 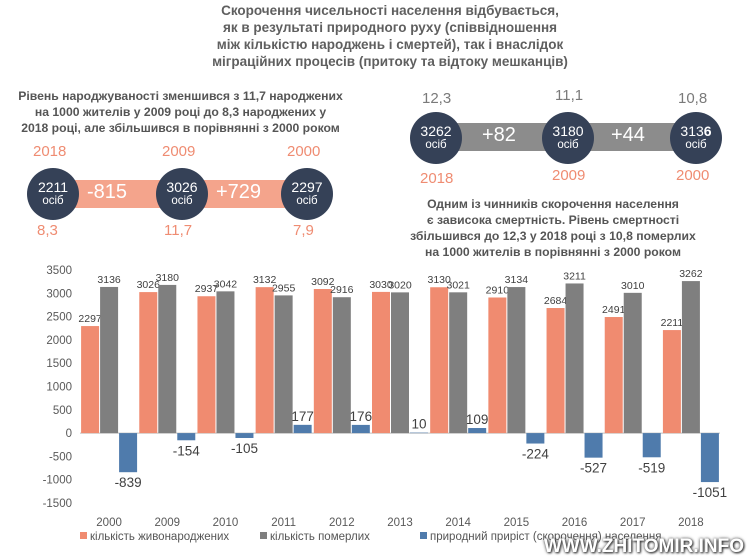 What do you see at coordinates (690, 357) in the screenshot?
I see `bar-deaths-2018` at bounding box center [690, 357].